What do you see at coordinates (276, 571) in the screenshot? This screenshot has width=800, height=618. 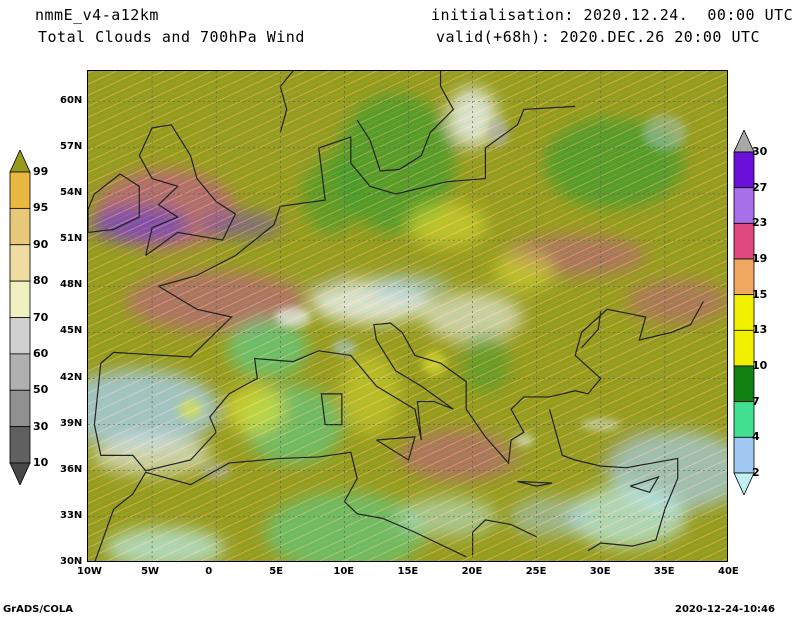 I see `lon-tick-label: 5E` at bounding box center [276, 571].